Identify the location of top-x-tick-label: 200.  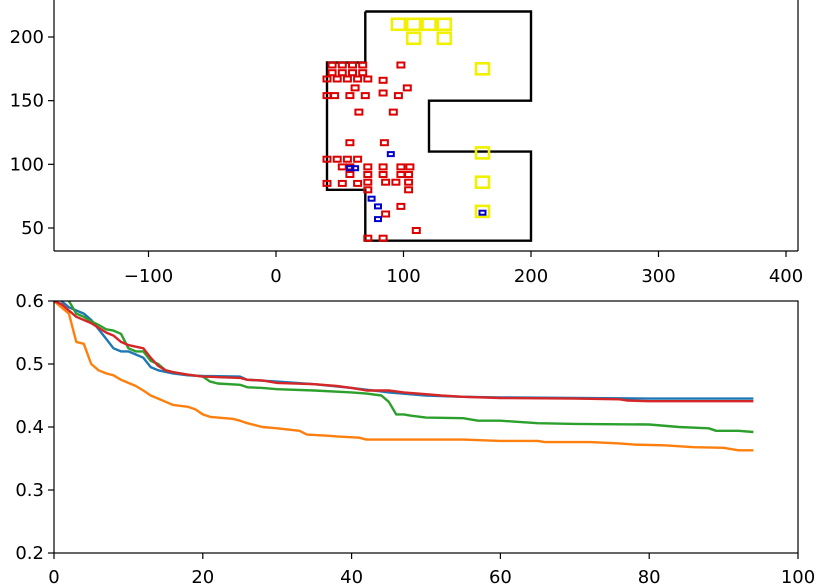
(531, 276).